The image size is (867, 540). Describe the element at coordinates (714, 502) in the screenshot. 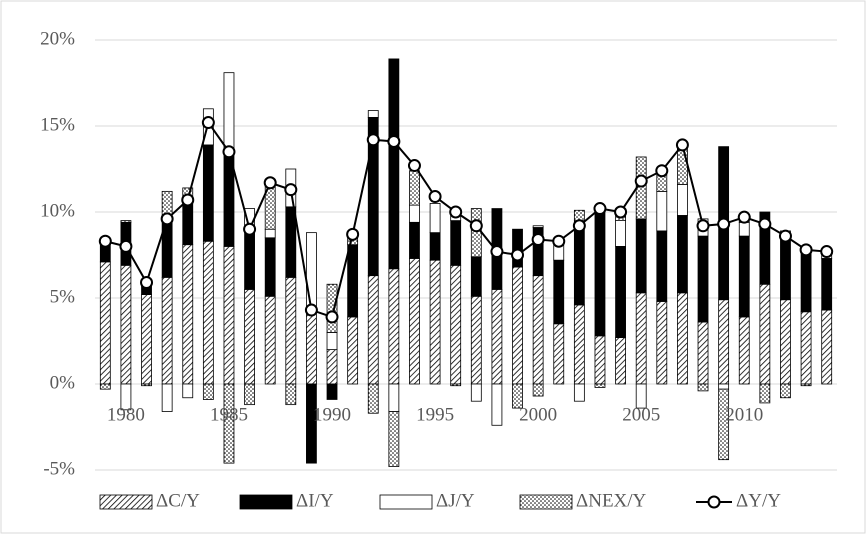

I see `legend-marker` at that location.